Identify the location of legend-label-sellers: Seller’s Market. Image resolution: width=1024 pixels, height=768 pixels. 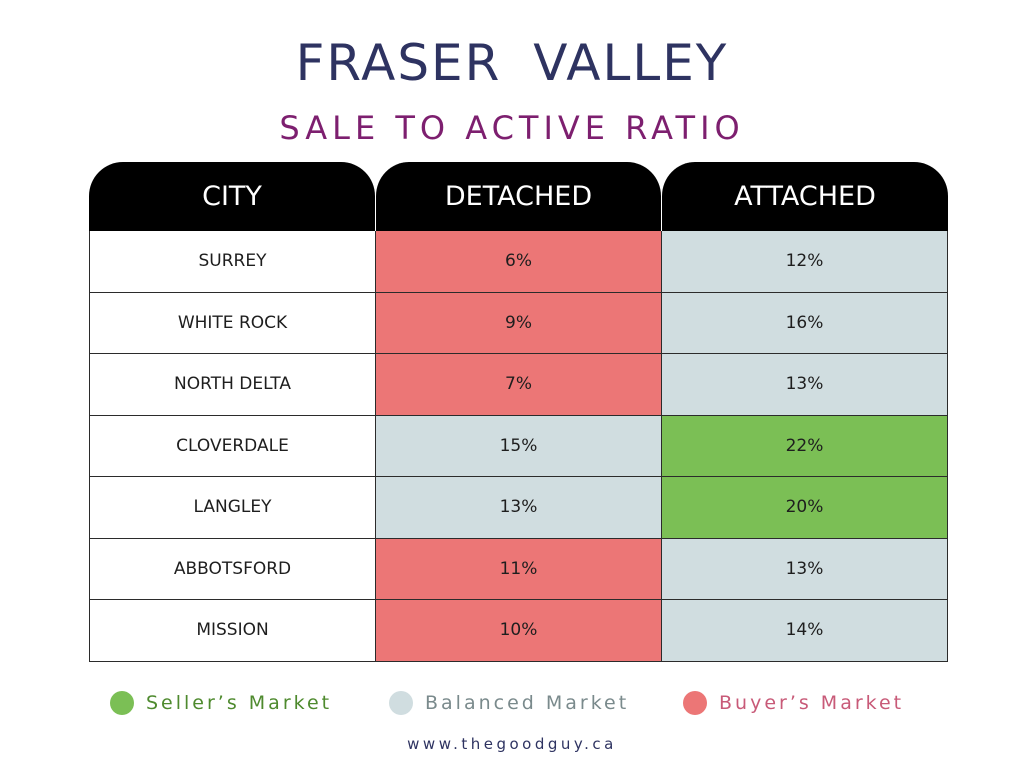
(239, 703).